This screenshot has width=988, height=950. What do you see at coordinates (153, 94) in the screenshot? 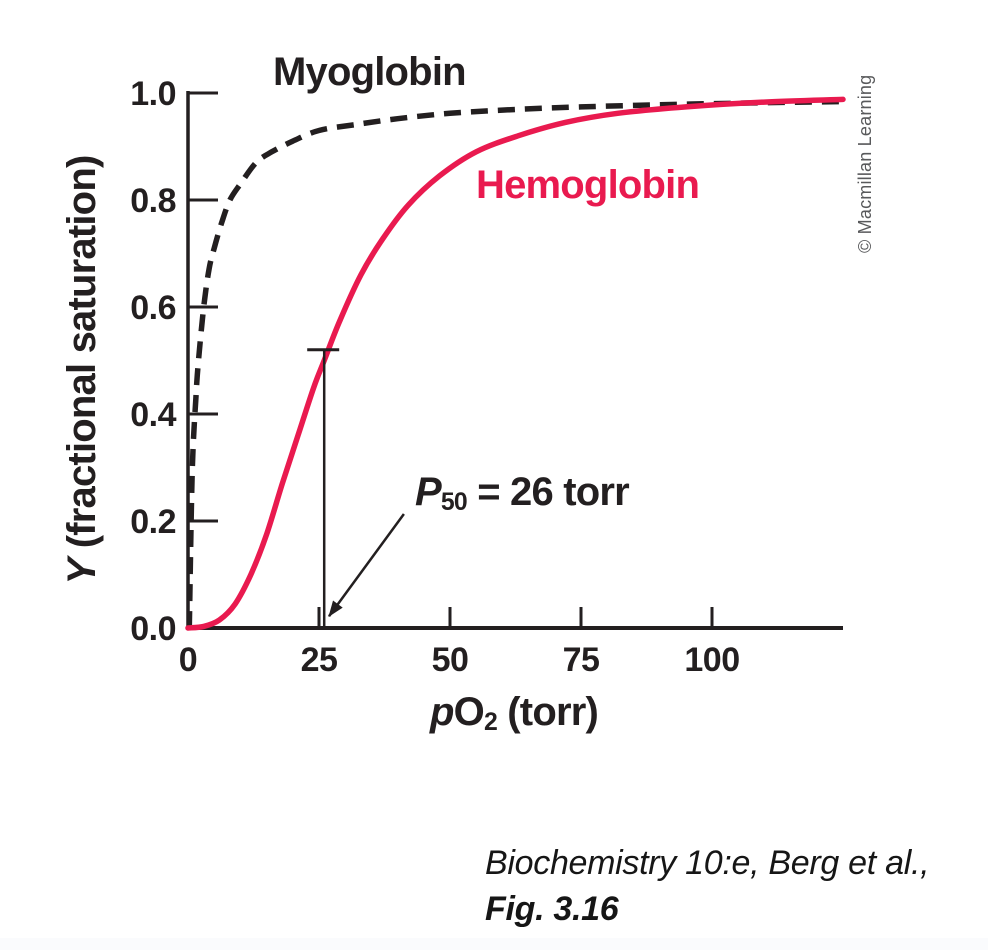
I see `y-tick-label: 1.0` at bounding box center [153, 94].